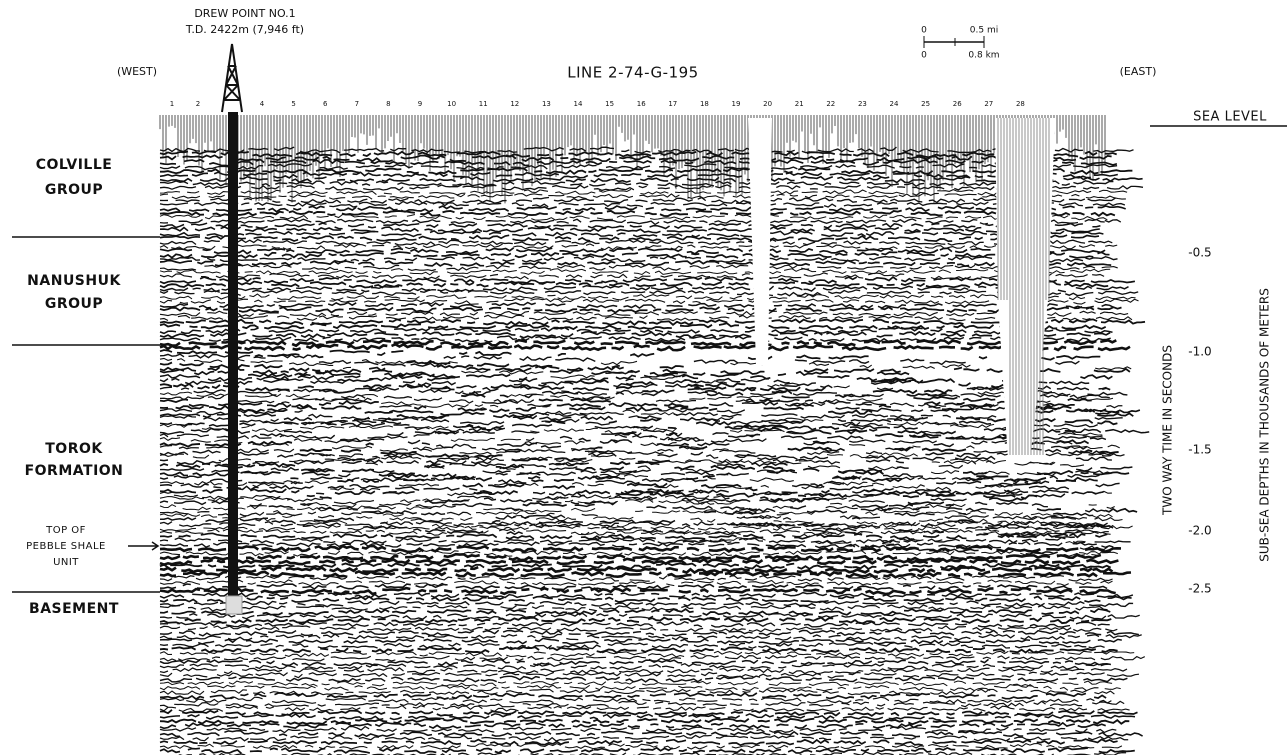 This screenshot has height=755, width=1287. Describe the element at coordinates (799, 104) in the screenshot. I see `shotpoint-label: 21` at that location.